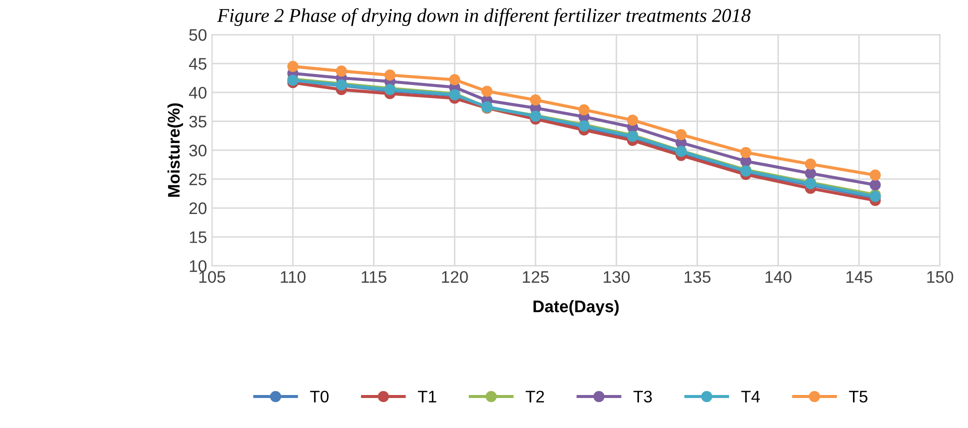  What do you see at coordinates (197, 92) in the screenshot?
I see `y-tick-label: 40` at bounding box center [197, 92].